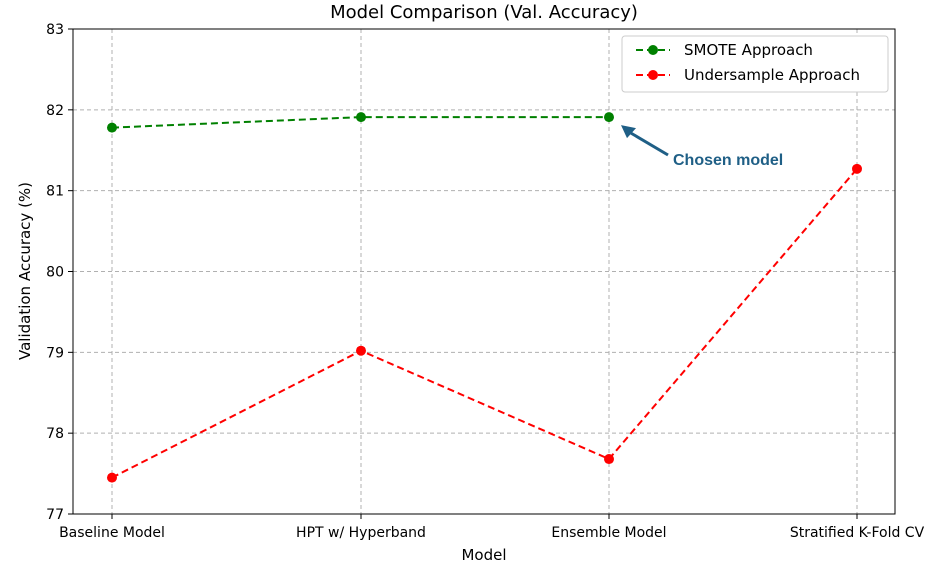 The image size is (948, 564). I want to click on annotation-text: Chosen model, so click(728, 160).